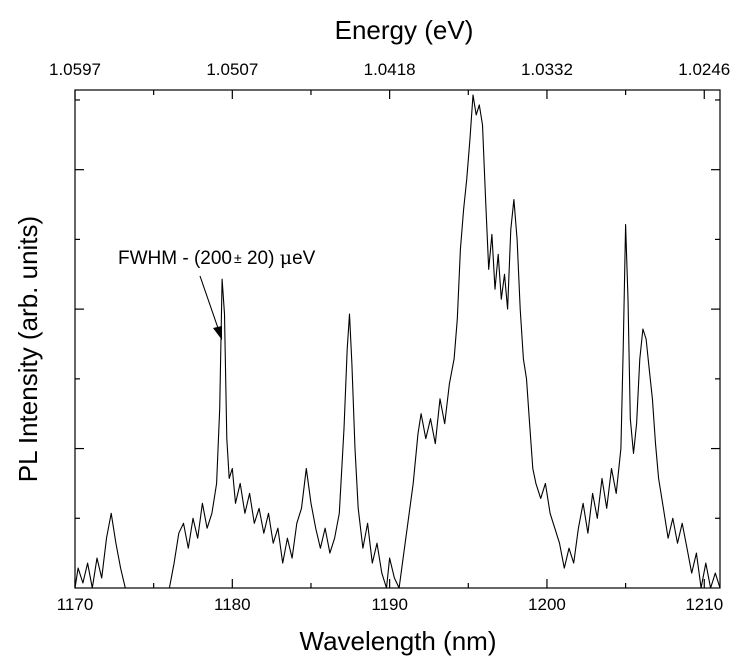  Describe the element at coordinates (389, 604) in the screenshot. I see `x-tick-label: 1190` at that location.